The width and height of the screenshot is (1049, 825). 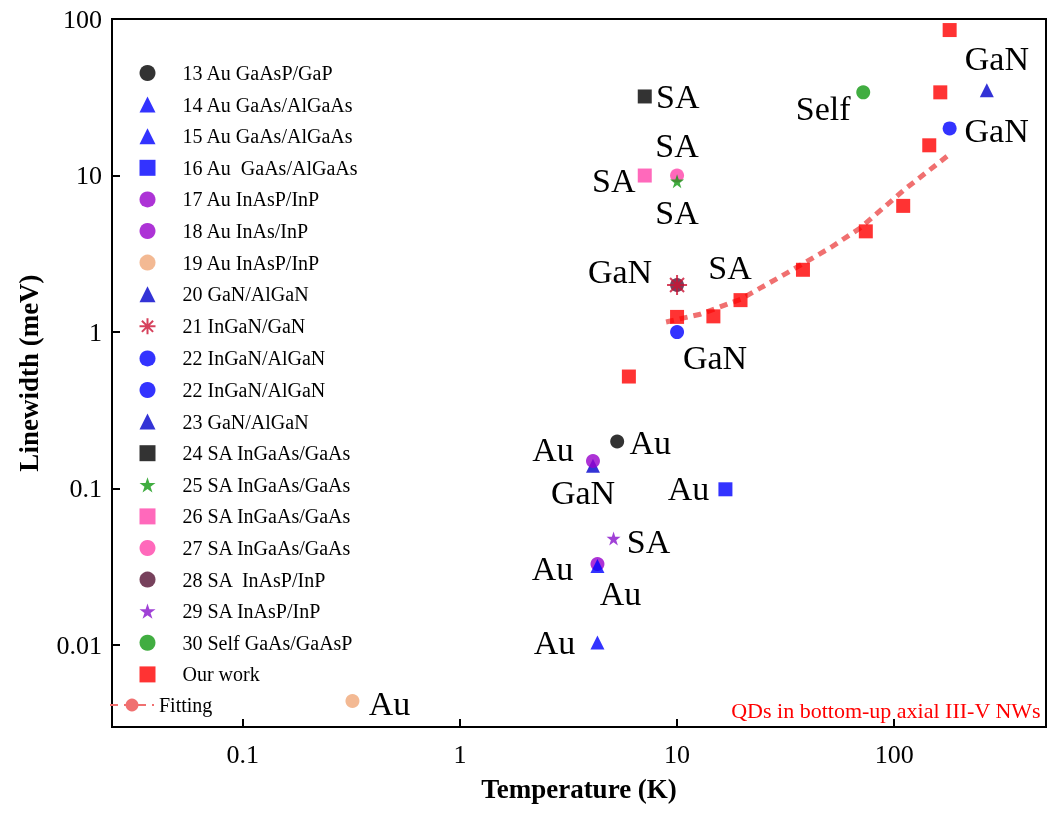 What do you see at coordinates (823, 108) in the screenshot?
I see `annotation: Self` at bounding box center [823, 108].